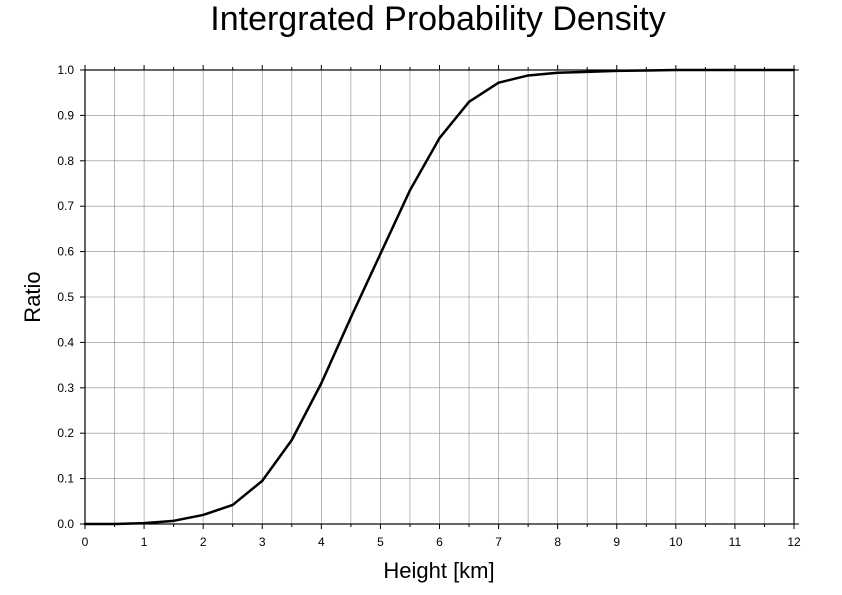 The image size is (842, 595). I want to click on x-tick-label: 5, so click(380, 542).